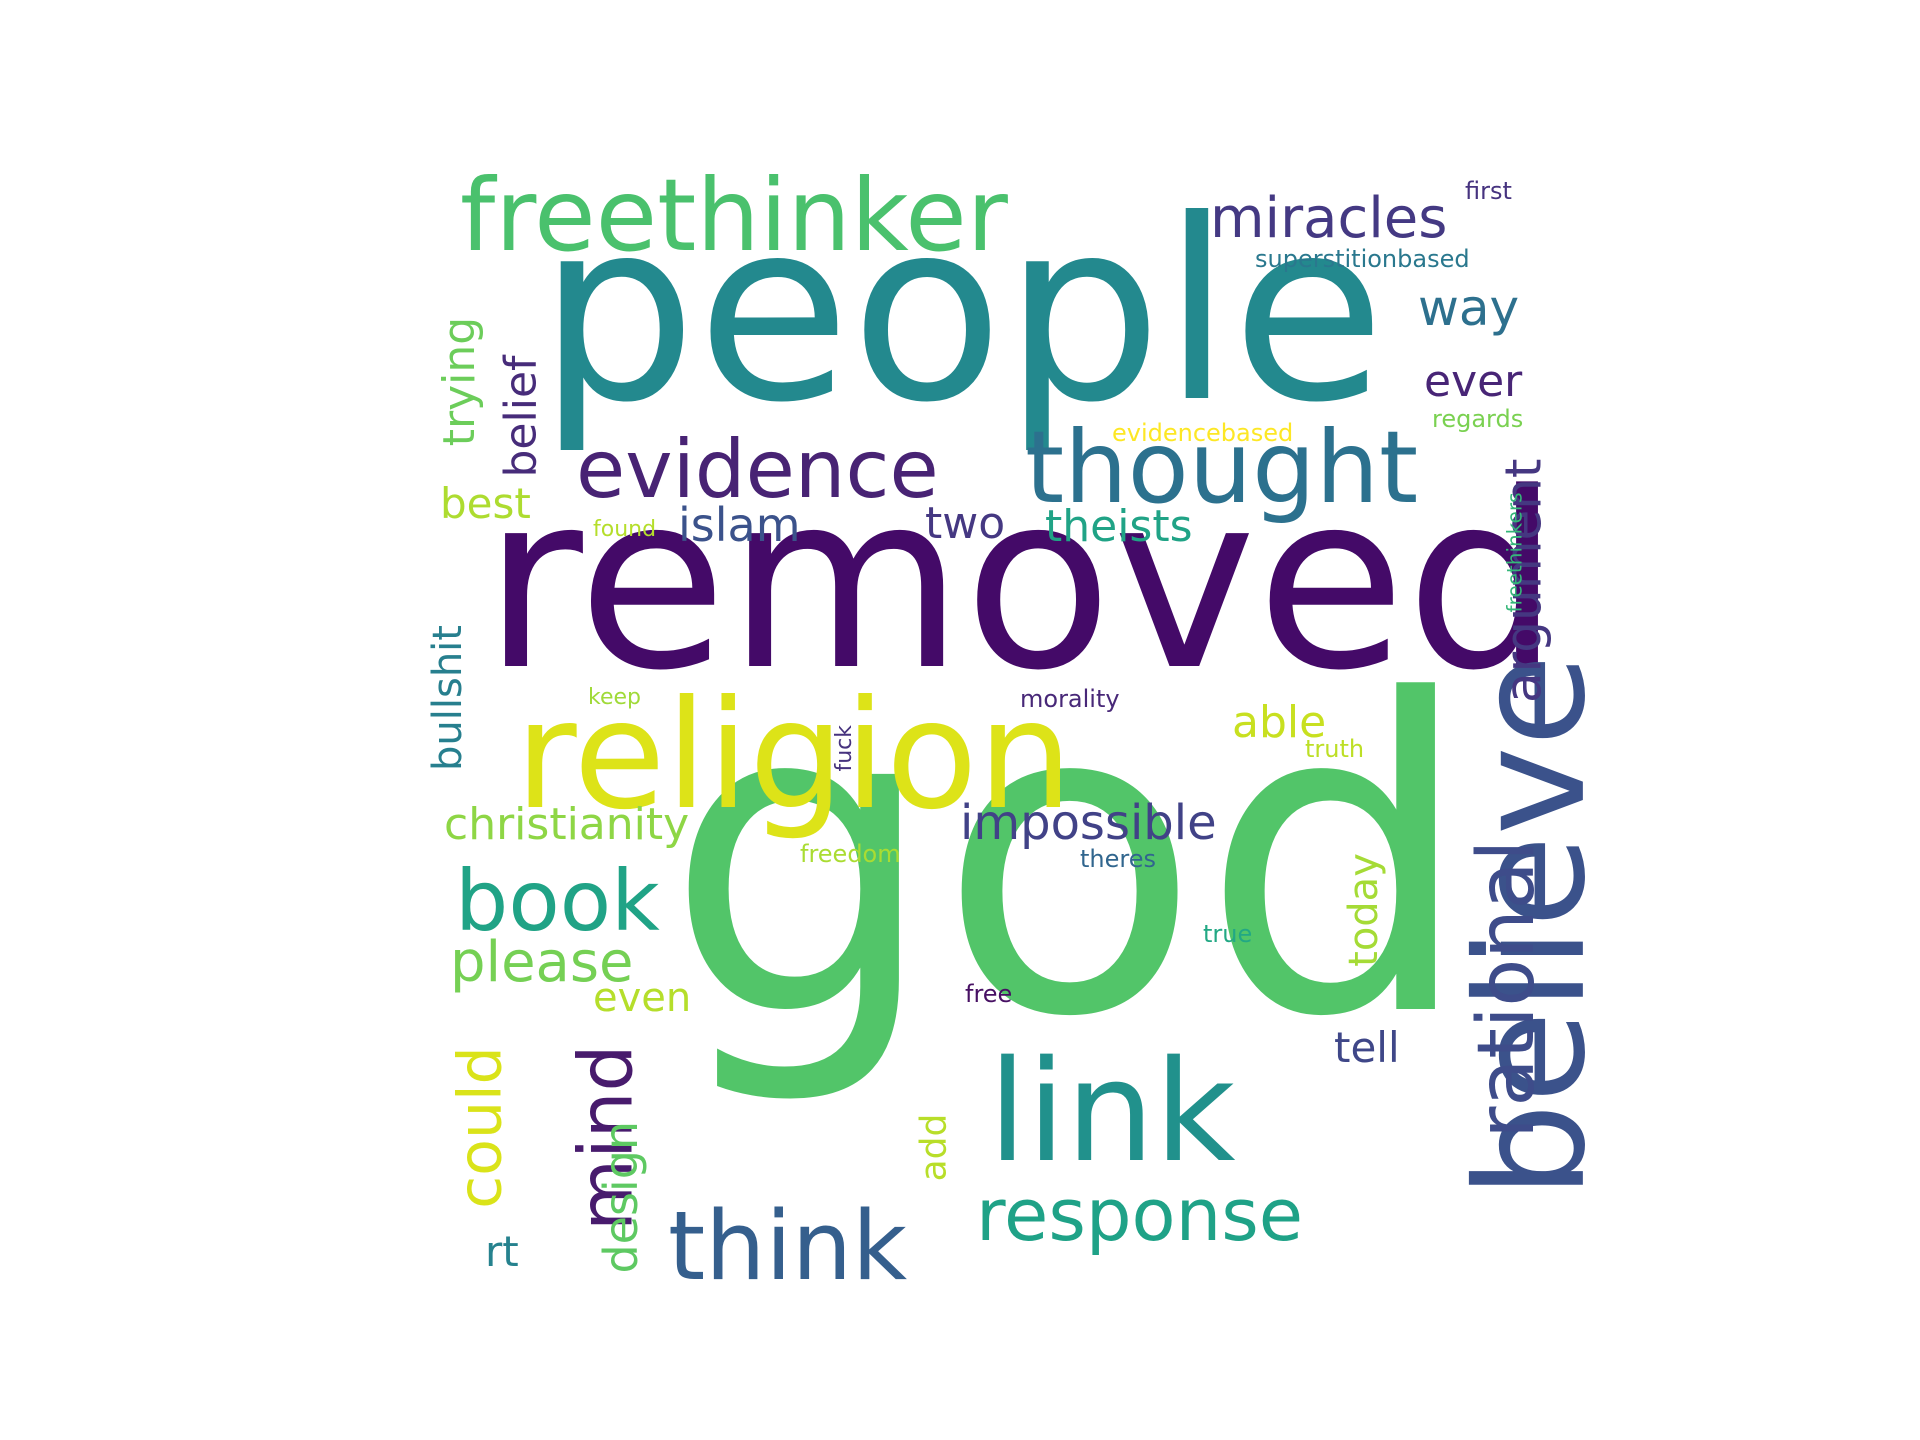 The image size is (1920, 1440). I want to click on word-found: found, so click(625, 529).